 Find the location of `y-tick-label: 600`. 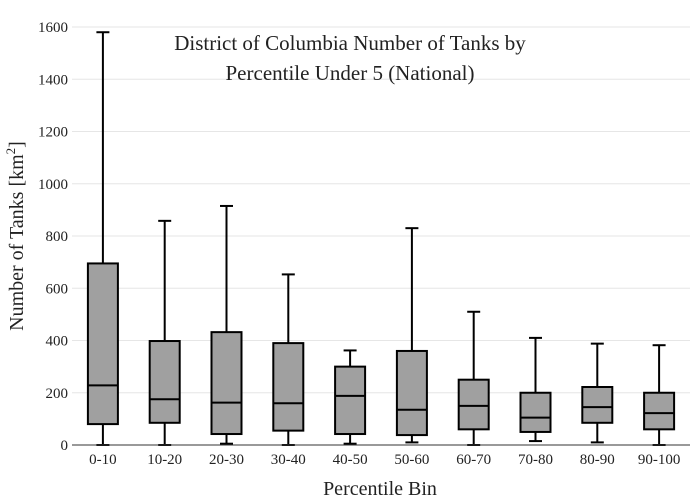

y-tick-label: 600 is located at coordinates (57, 289).